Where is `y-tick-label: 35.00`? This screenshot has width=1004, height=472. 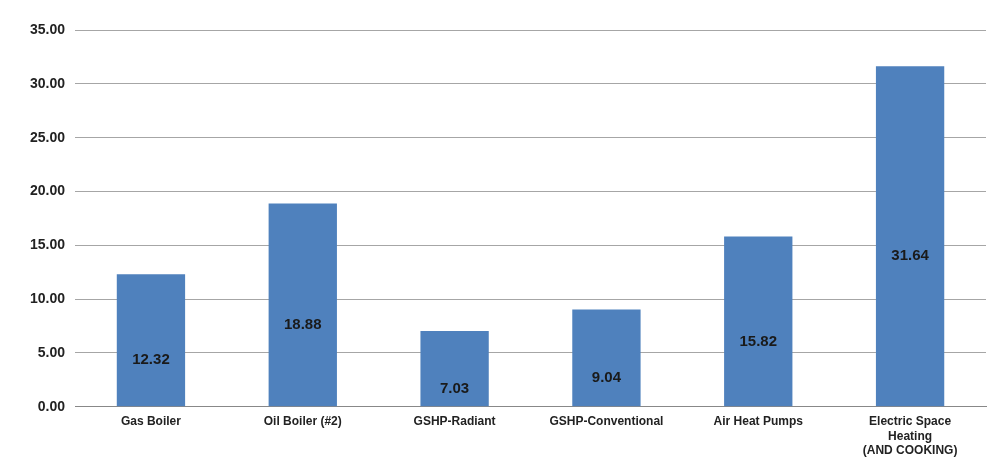 y-tick-label: 35.00 is located at coordinates (47, 28).